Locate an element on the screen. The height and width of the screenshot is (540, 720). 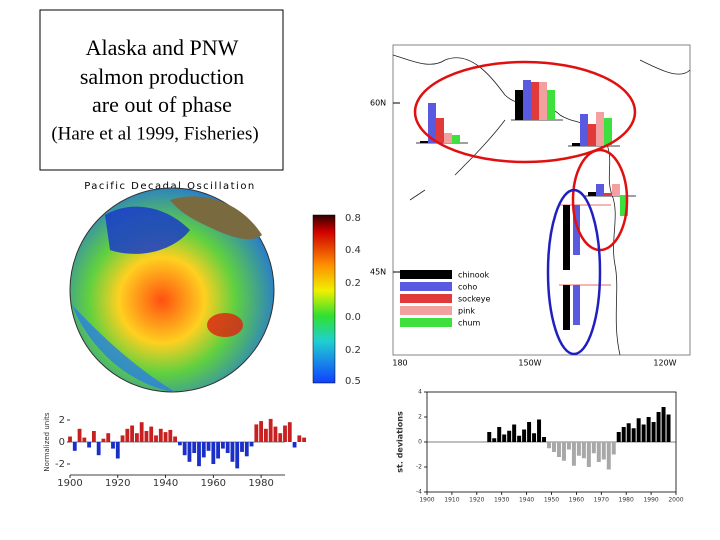
x-tick-label: 1970 is located at coordinates (601, 500).